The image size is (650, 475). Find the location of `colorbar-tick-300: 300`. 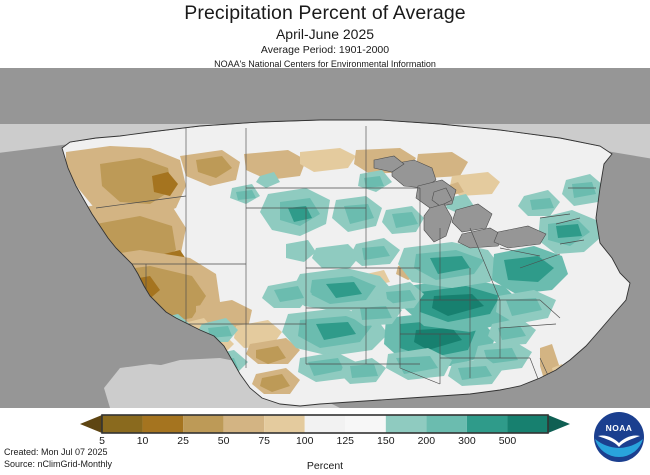

colorbar-tick-300: 300 is located at coordinates (467, 441).